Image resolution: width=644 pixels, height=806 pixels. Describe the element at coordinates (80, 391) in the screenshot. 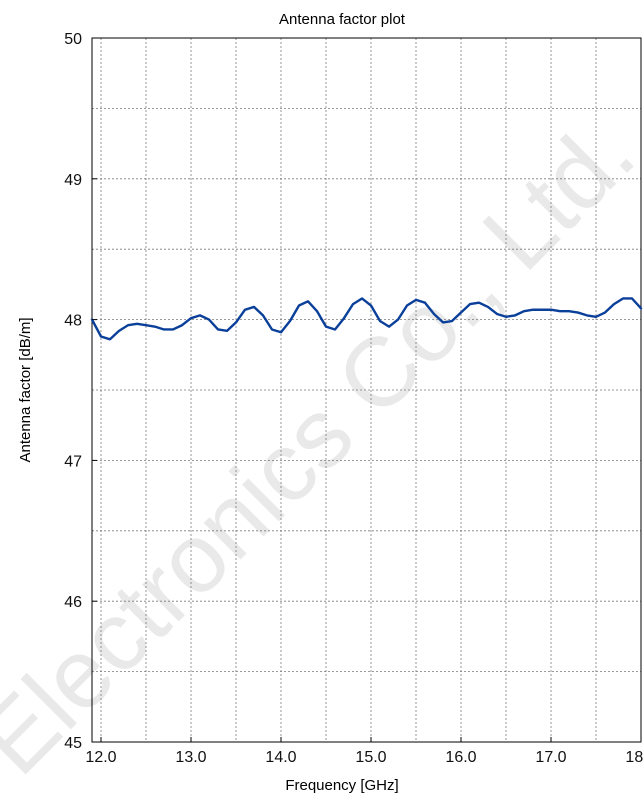

I see `y-axis-ticks: 45 46 47 48 49 50` at that location.